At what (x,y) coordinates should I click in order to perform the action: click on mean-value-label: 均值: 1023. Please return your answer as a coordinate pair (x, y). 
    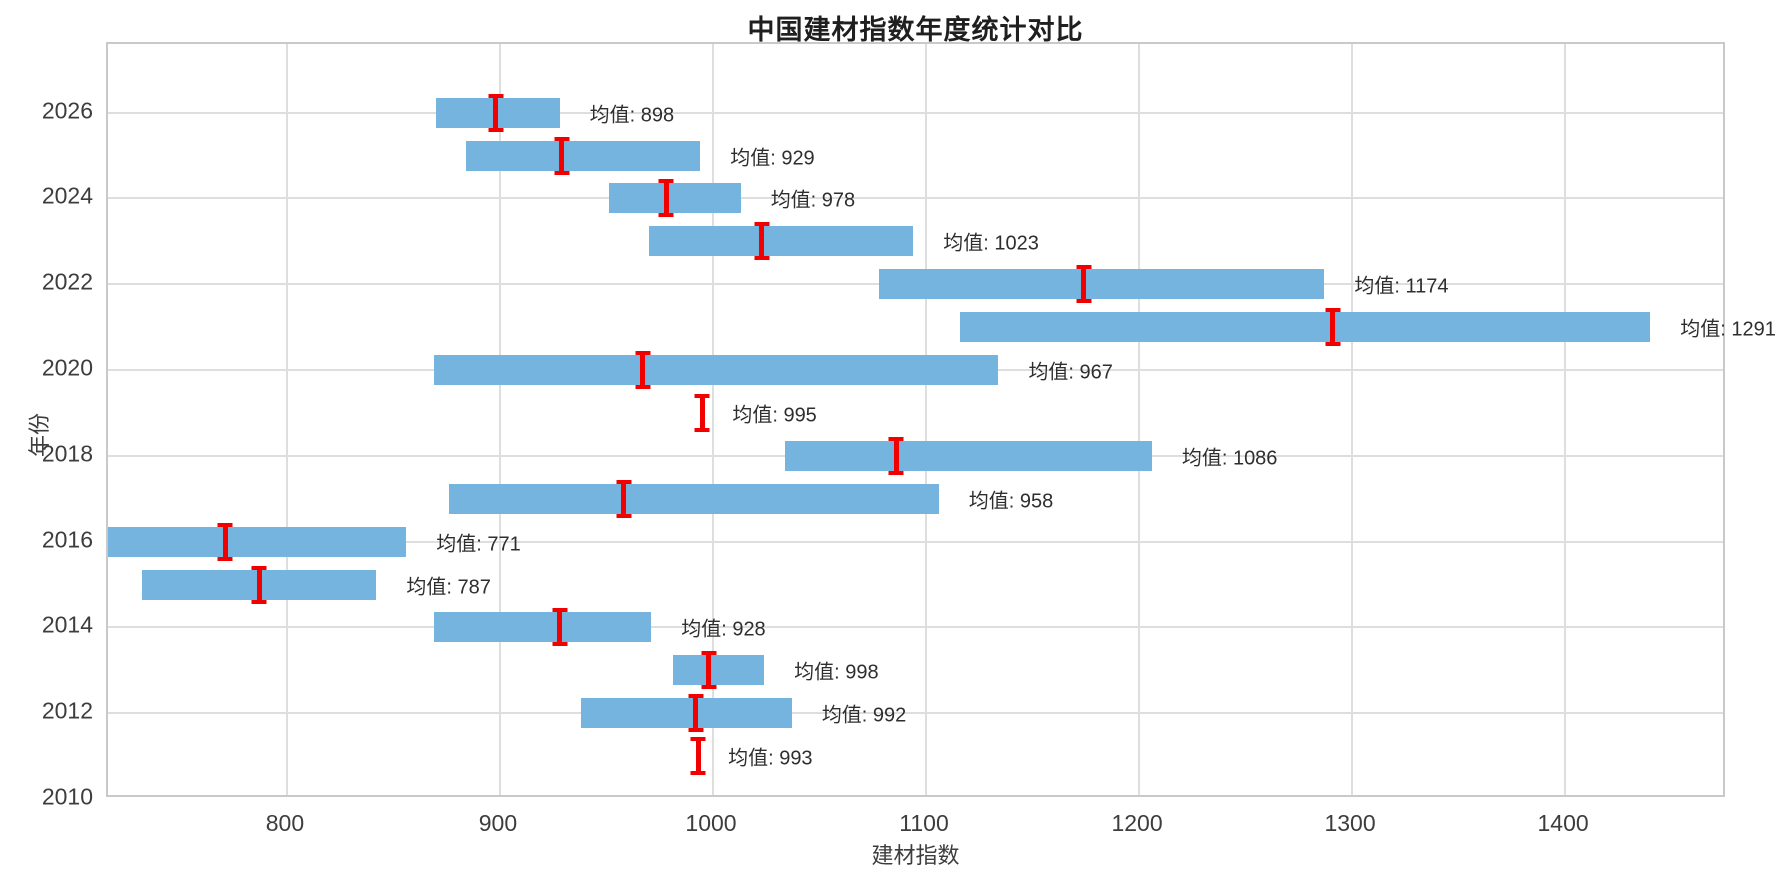
    Looking at the image, I should click on (991, 243).